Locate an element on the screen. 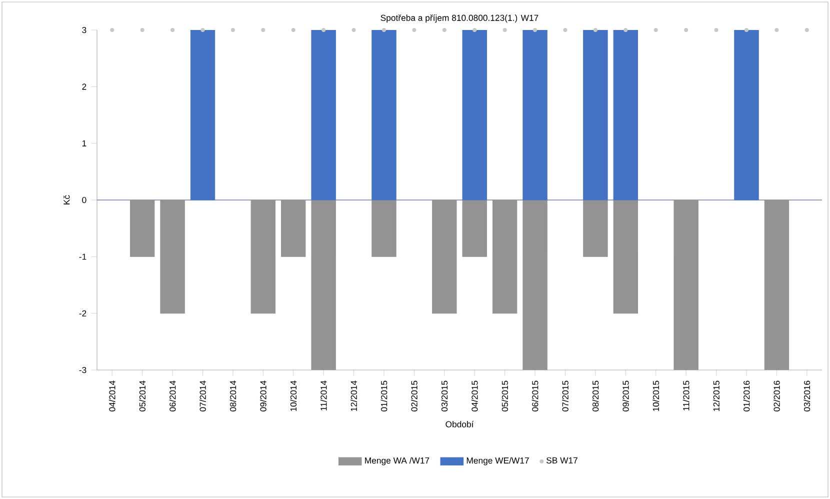  x-tick-label: 06/2014 is located at coordinates (172, 396).